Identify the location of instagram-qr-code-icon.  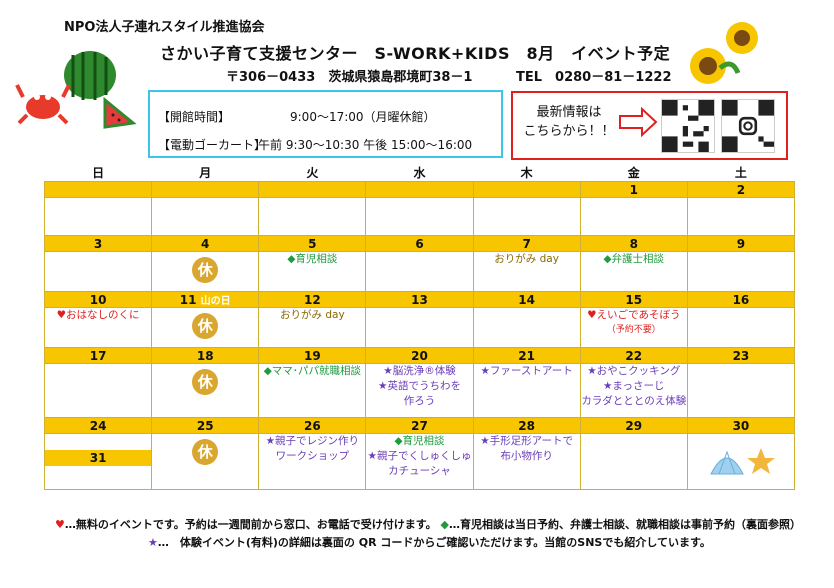
(748, 126).